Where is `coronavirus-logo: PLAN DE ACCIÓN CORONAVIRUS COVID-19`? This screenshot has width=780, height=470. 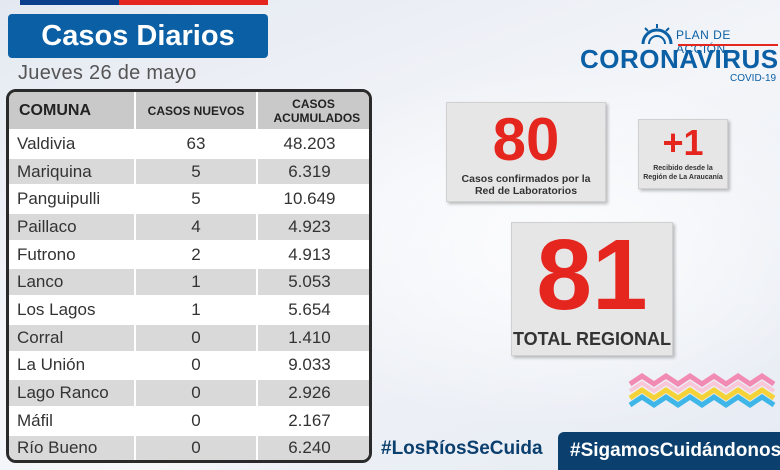 coronavirus-logo: PLAN DE ACCIÓN CORONAVIRUS COVID-19 is located at coordinates (679, 53).